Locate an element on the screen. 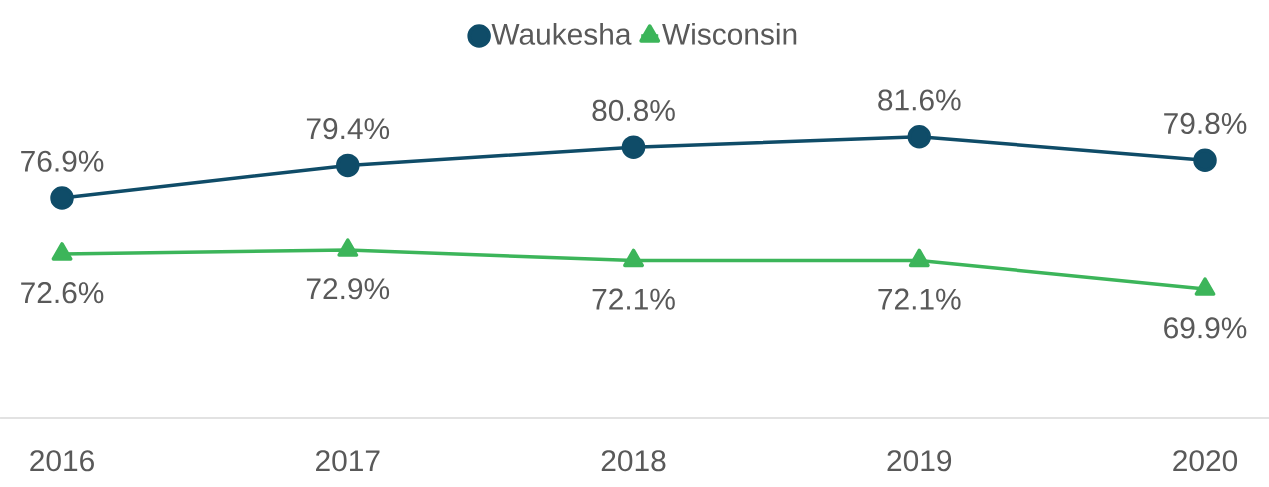 Image resolution: width=1269 pixels, height=487 pixels. data-label: 69.9% is located at coordinates (1205, 328).